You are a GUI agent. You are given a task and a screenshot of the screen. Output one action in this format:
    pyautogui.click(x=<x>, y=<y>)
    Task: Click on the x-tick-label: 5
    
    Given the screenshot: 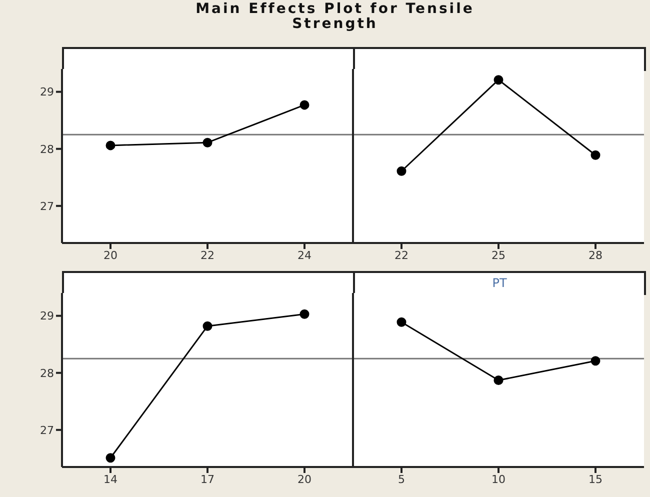 What is the action you would take?
    pyautogui.click(x=401, y=479)
    